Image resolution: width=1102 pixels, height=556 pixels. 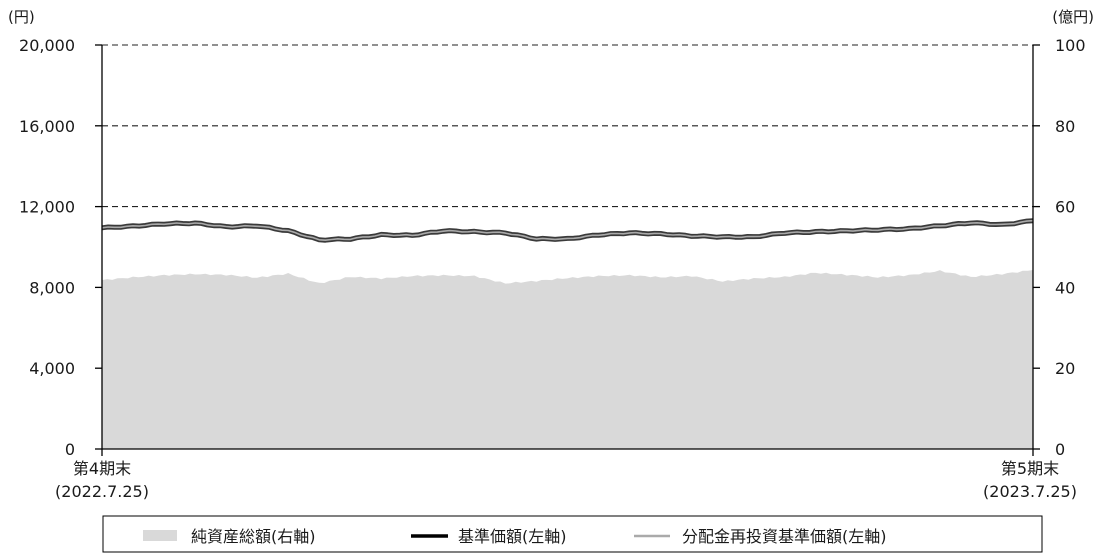 I want to click on left-tick-label: 16,000, so click(x=47, y=126).